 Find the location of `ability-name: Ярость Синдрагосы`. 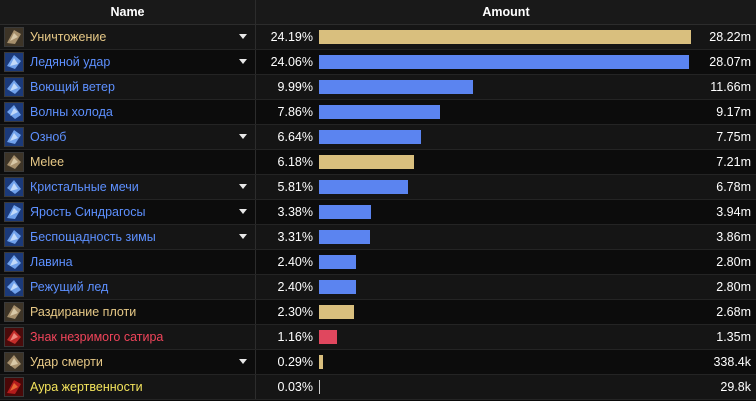

ability-name: Ярость Синдрагосы is located at coordinates (88, 212).